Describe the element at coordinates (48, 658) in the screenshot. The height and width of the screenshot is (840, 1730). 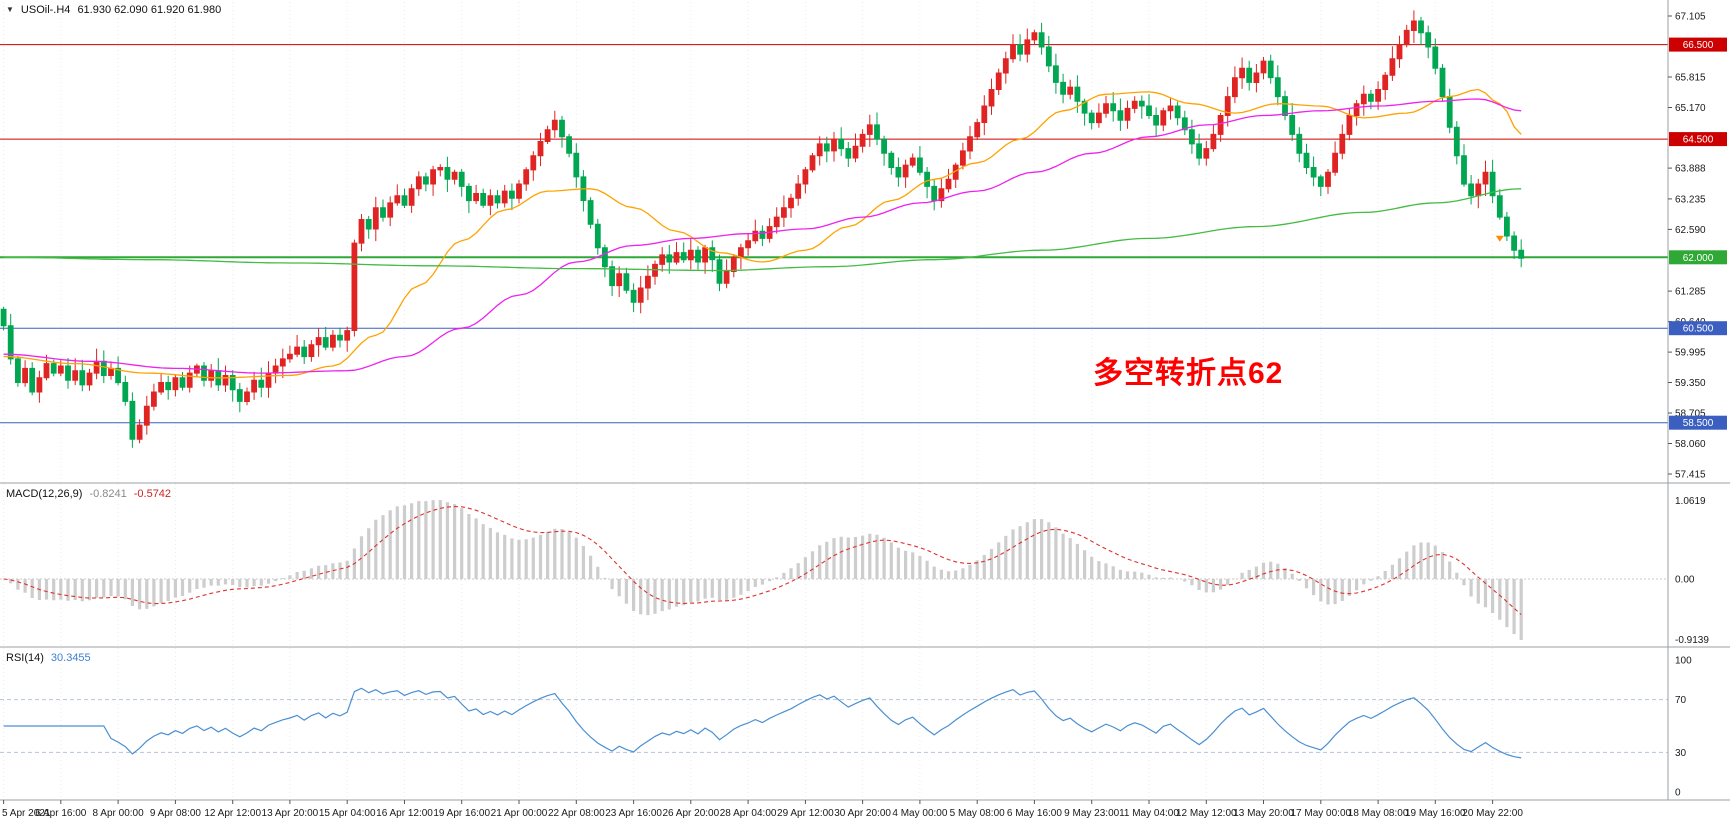
I see `rsi-header: RSI(14) 30.3455` at that location.